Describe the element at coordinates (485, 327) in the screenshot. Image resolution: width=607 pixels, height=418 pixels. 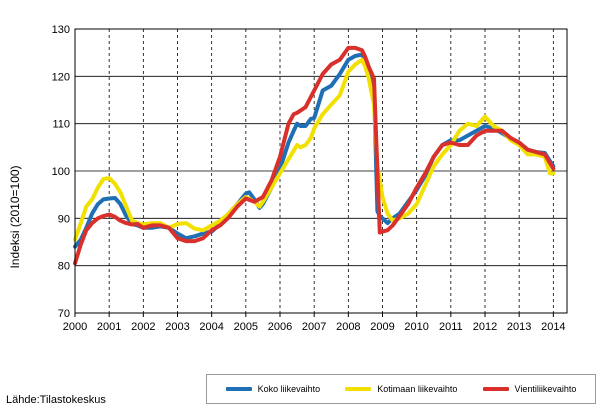
I see `x-tick-label: 2012` at that location.